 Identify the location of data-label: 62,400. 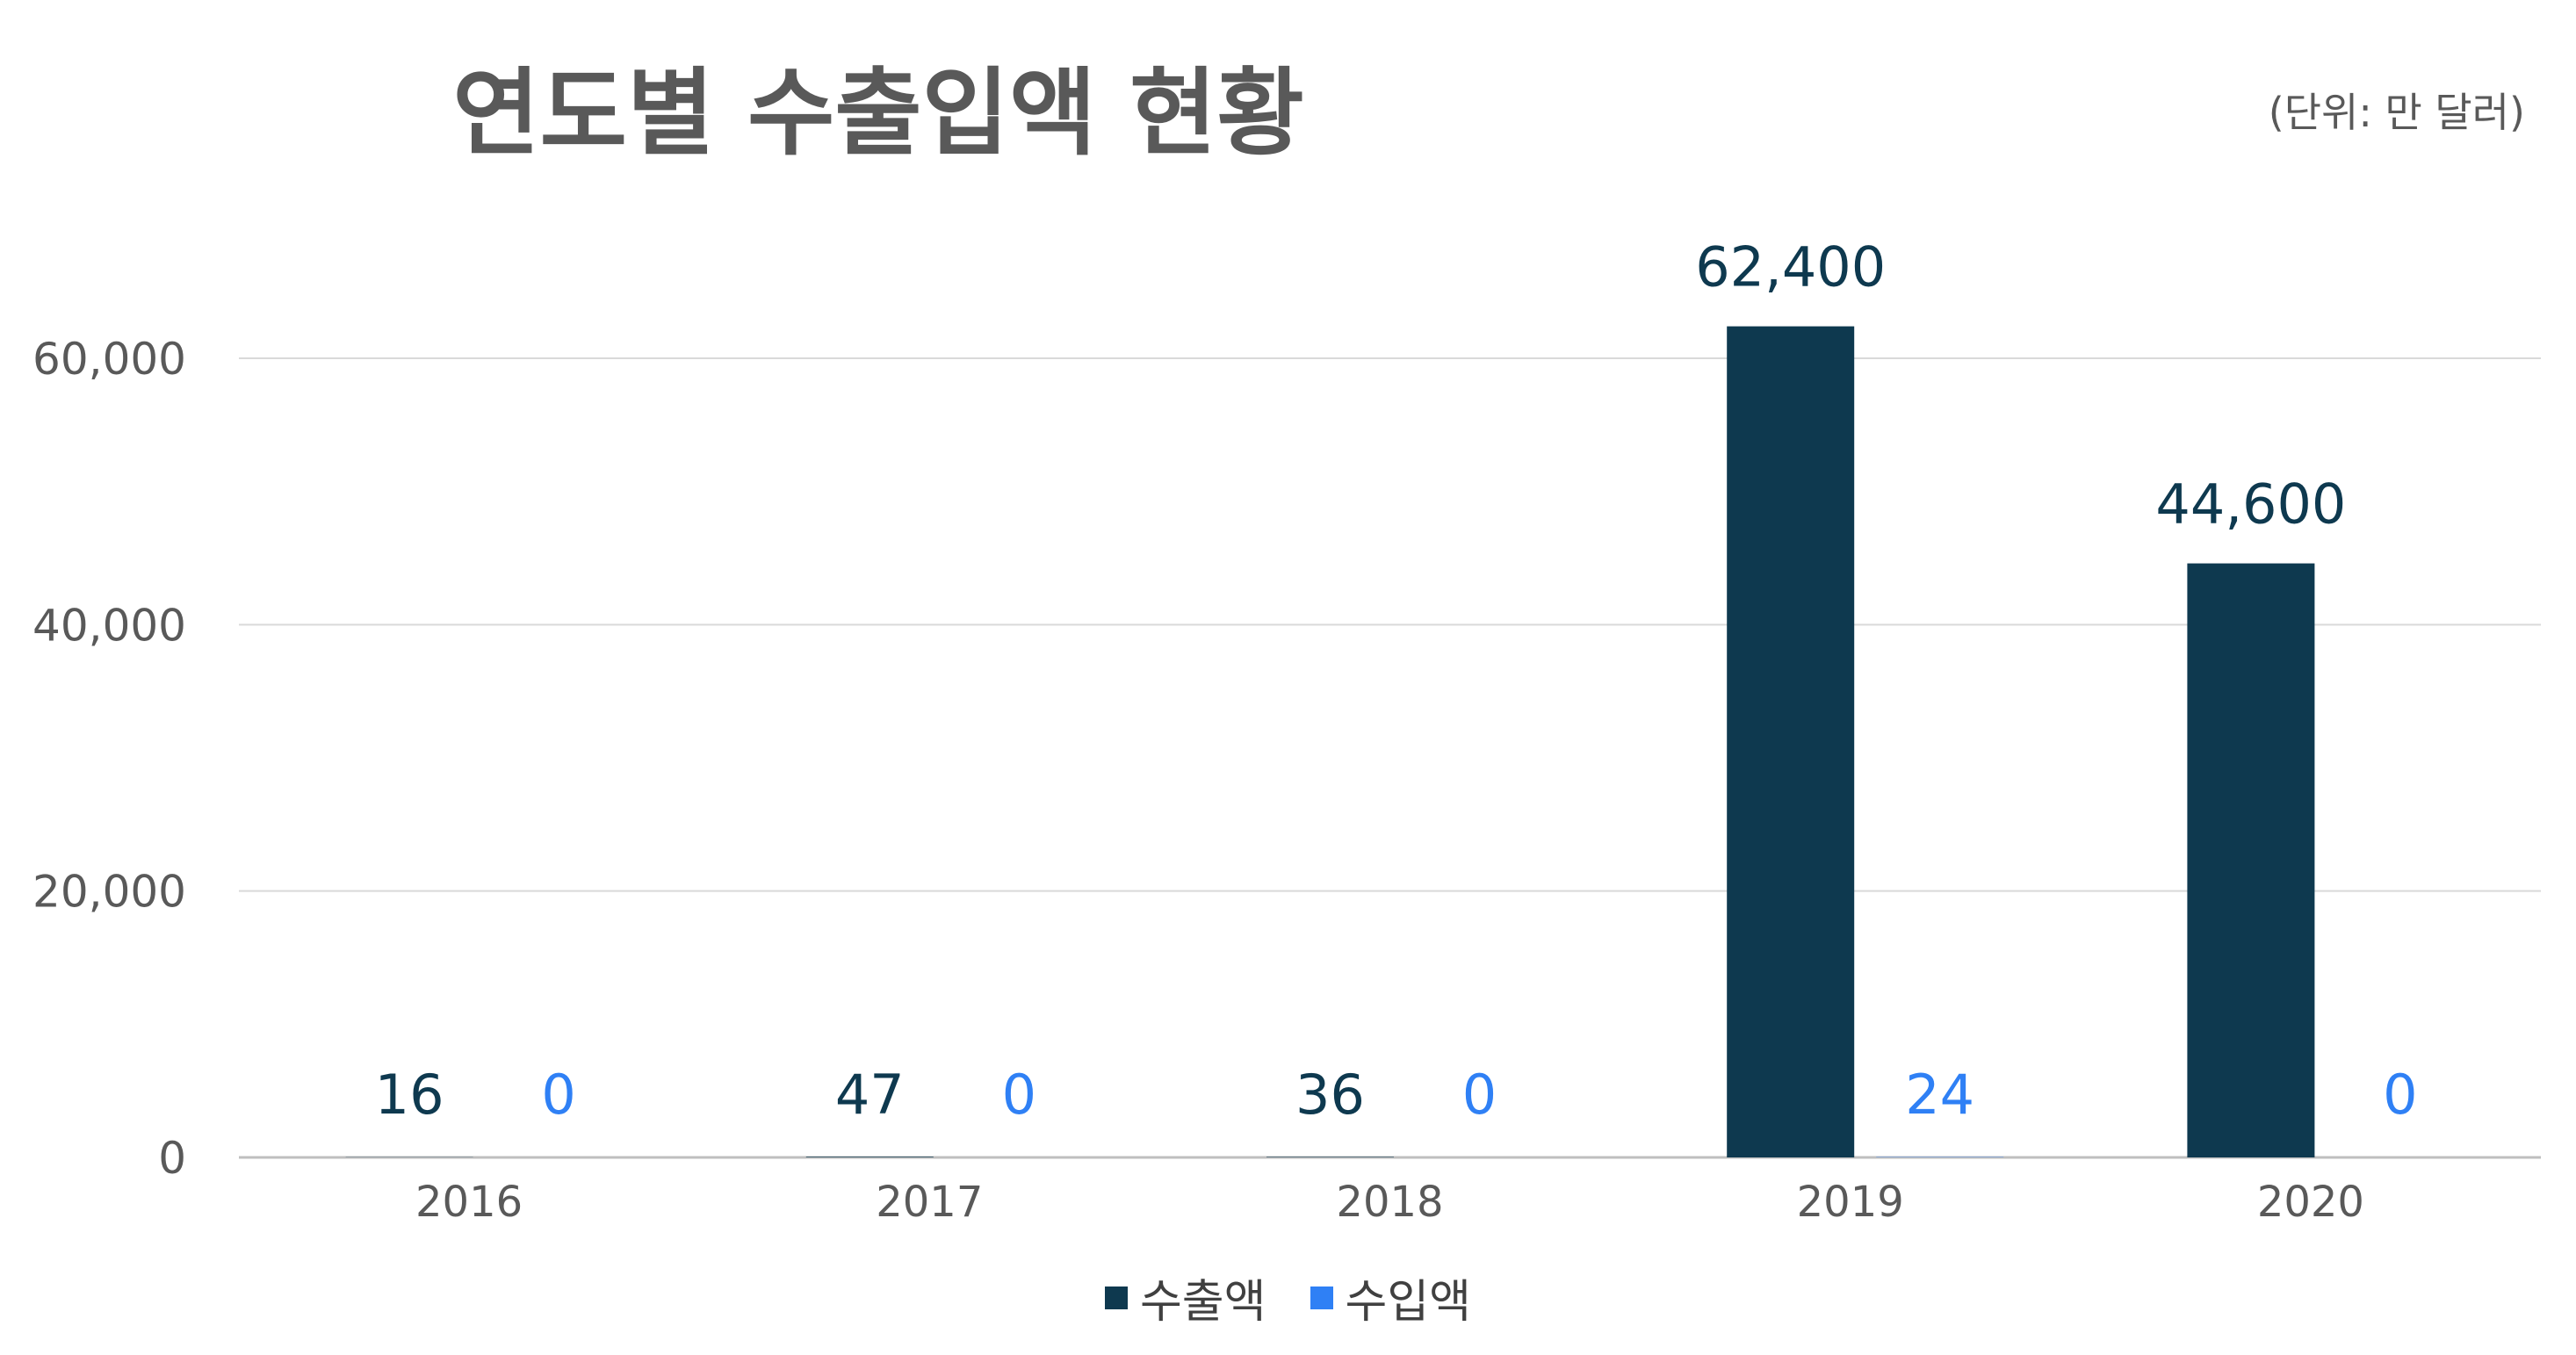
(1790, 267).